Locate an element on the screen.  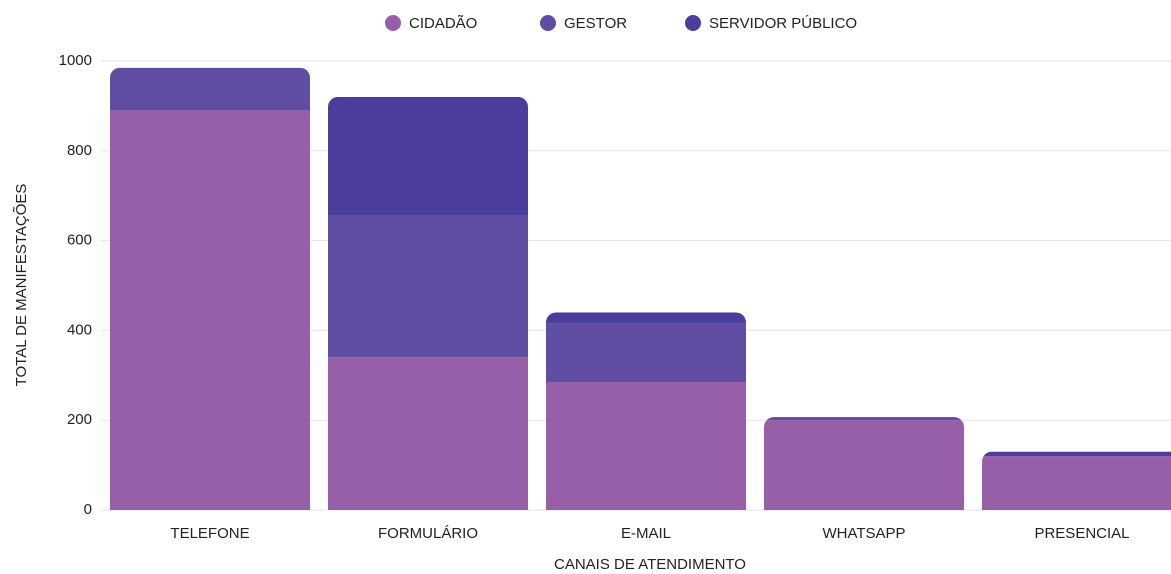
x-tick-label: E-MAIL is located at coordinates (646, 533).